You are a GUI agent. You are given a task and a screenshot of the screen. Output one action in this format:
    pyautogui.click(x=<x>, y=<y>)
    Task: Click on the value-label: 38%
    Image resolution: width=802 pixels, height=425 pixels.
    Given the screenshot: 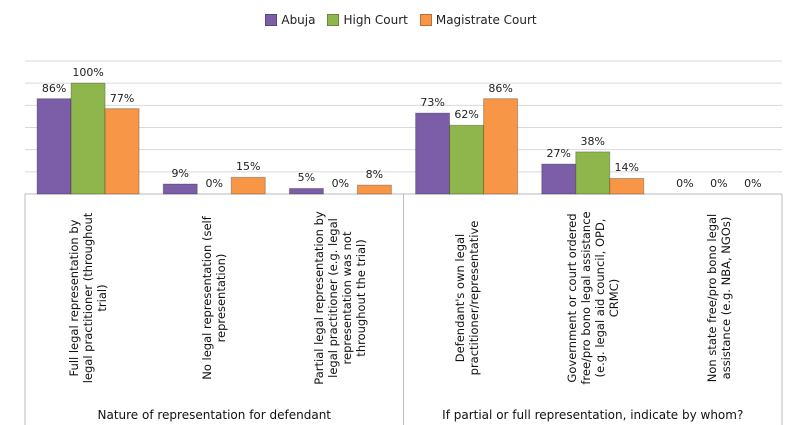 What is the action you would take?
    pyautogui.click(x=592, y=141)
    